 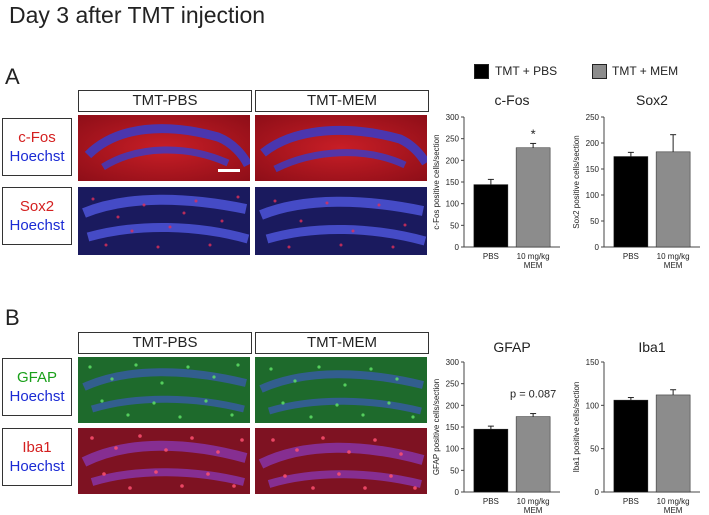 What do you see at coordinates (37, 216) in the screenshot?
I see `row-label-sox2: Sox2 Hoechst` at bounding box center [37, 216].